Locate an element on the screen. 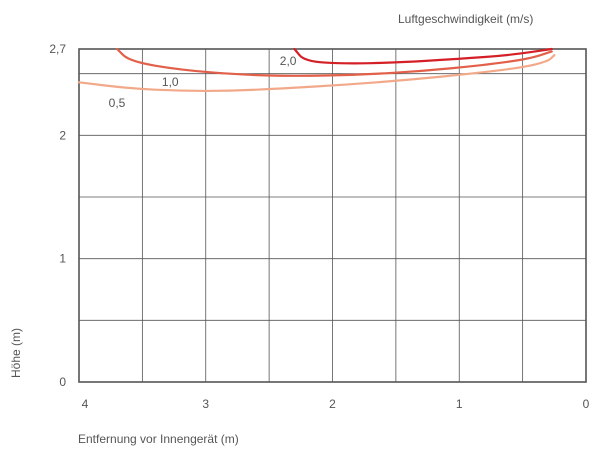 Image resolution: width=591 pixels, height=451 pixels. x-tick-label: 1 is located at coordinates (459, 404).